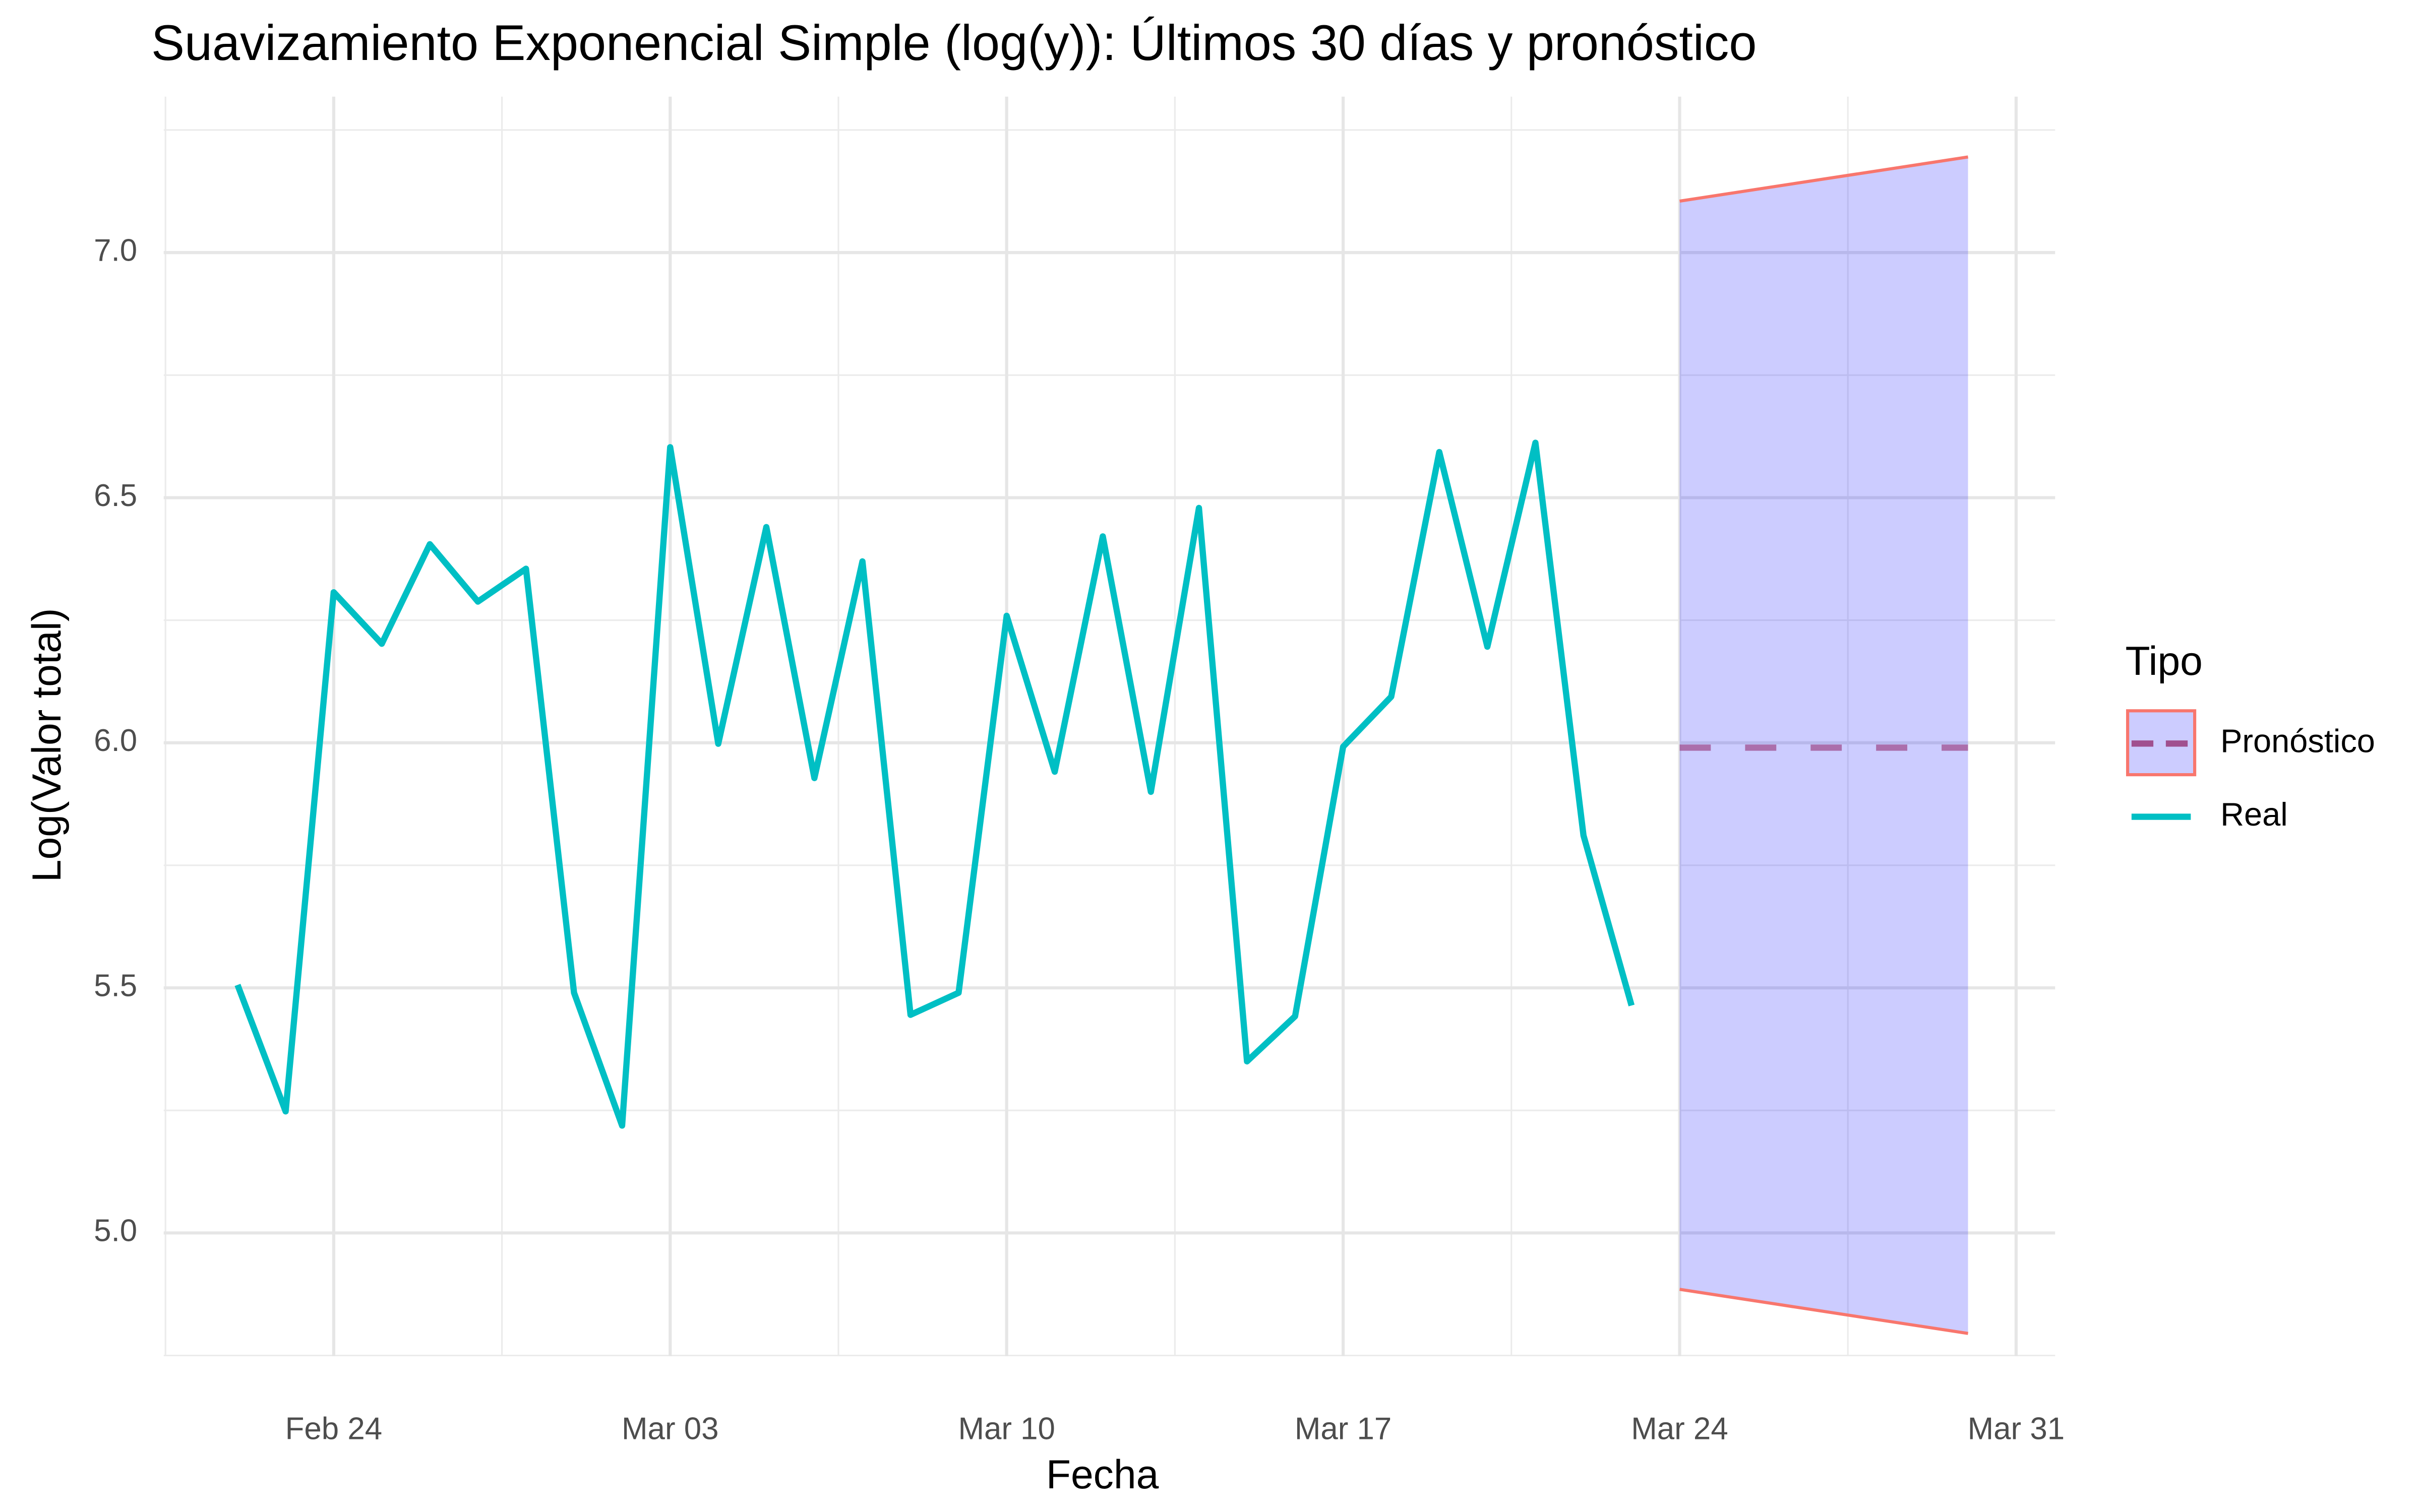  What do you see at coordinates (115, 250) in the screenshot?
I see `y-tick-label: 7.0` at bounding box center [115, 250].